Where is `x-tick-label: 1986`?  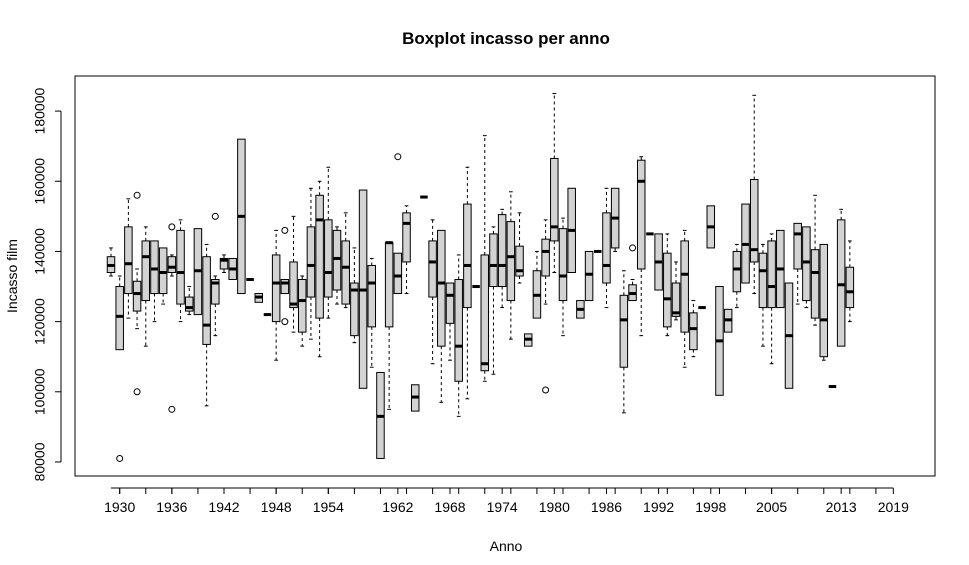
x-tick-label: 1986 is located at coordinates (606, 507).